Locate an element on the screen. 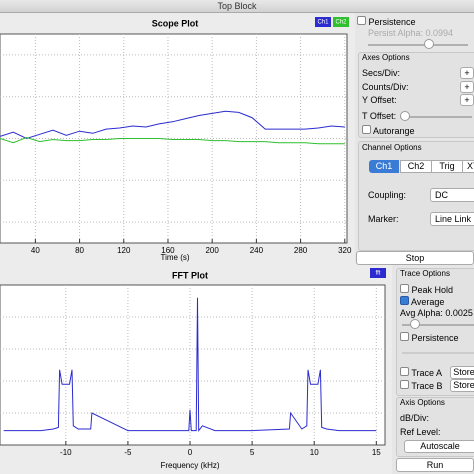 This screenshot has width=474, height=474. label: Y Offset: is located at coordinates (379, 100).